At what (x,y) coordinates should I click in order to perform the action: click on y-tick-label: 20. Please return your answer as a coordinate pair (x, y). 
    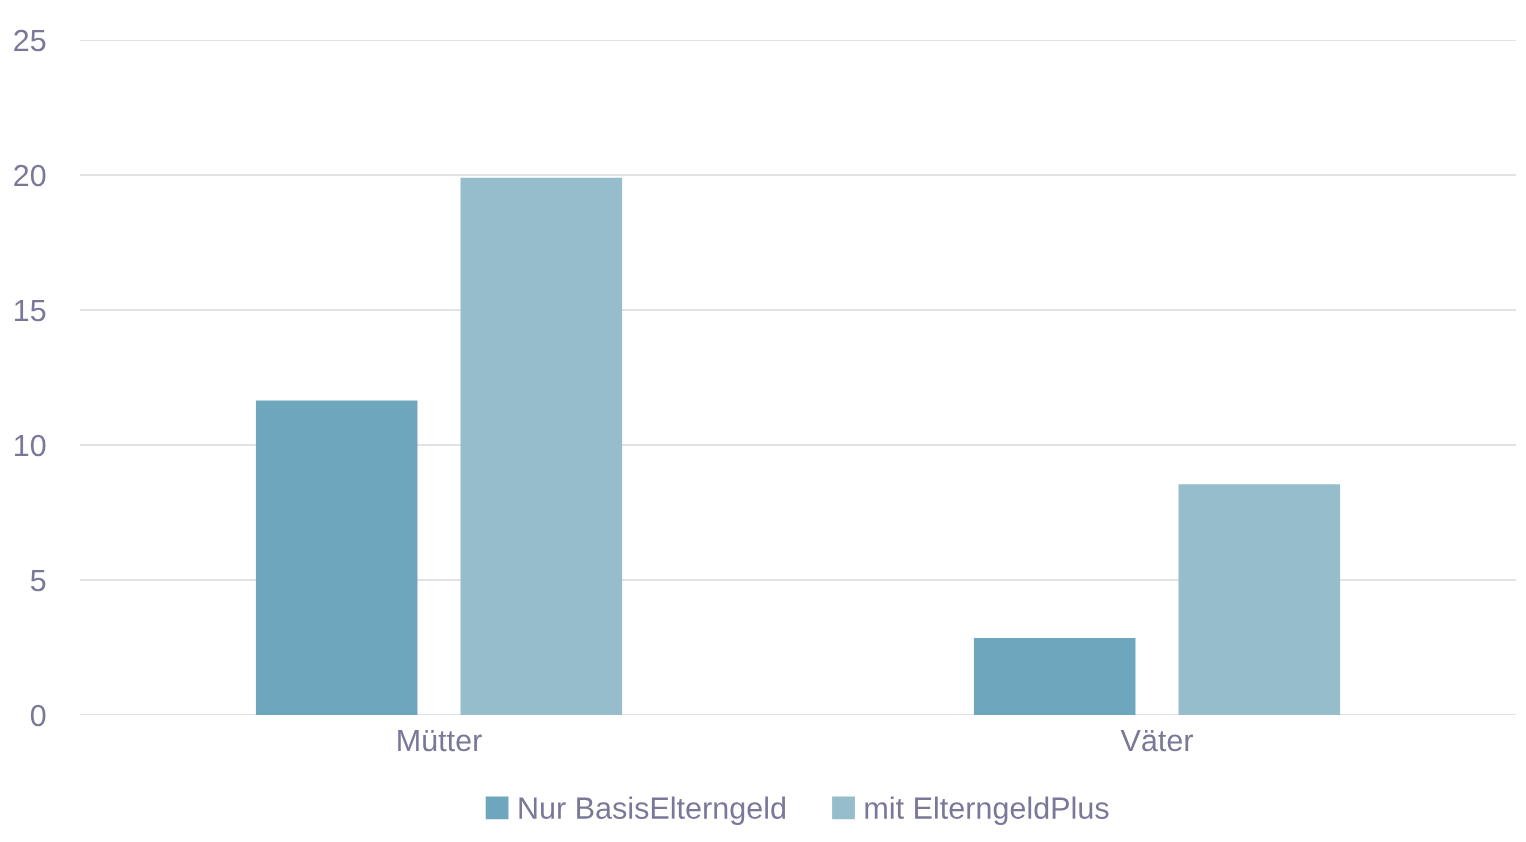
    Looking at the image, I should click on (30, 175).